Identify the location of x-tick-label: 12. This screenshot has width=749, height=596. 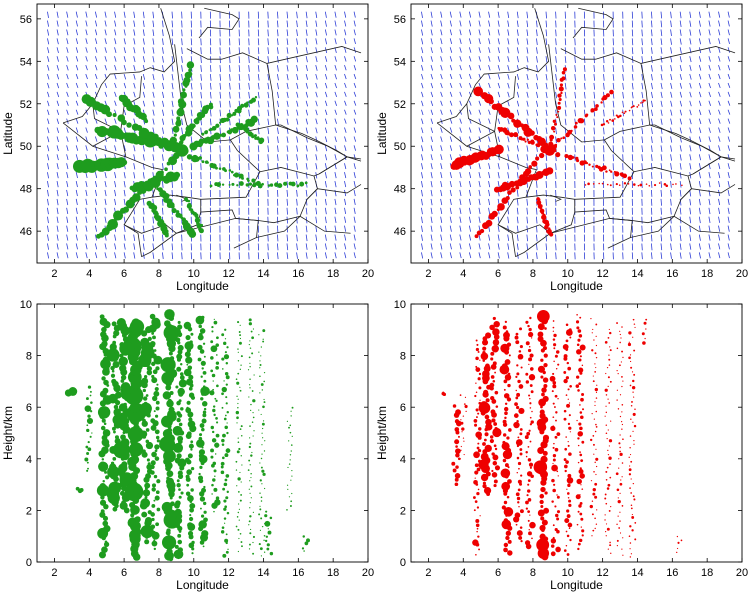
(229, 274).